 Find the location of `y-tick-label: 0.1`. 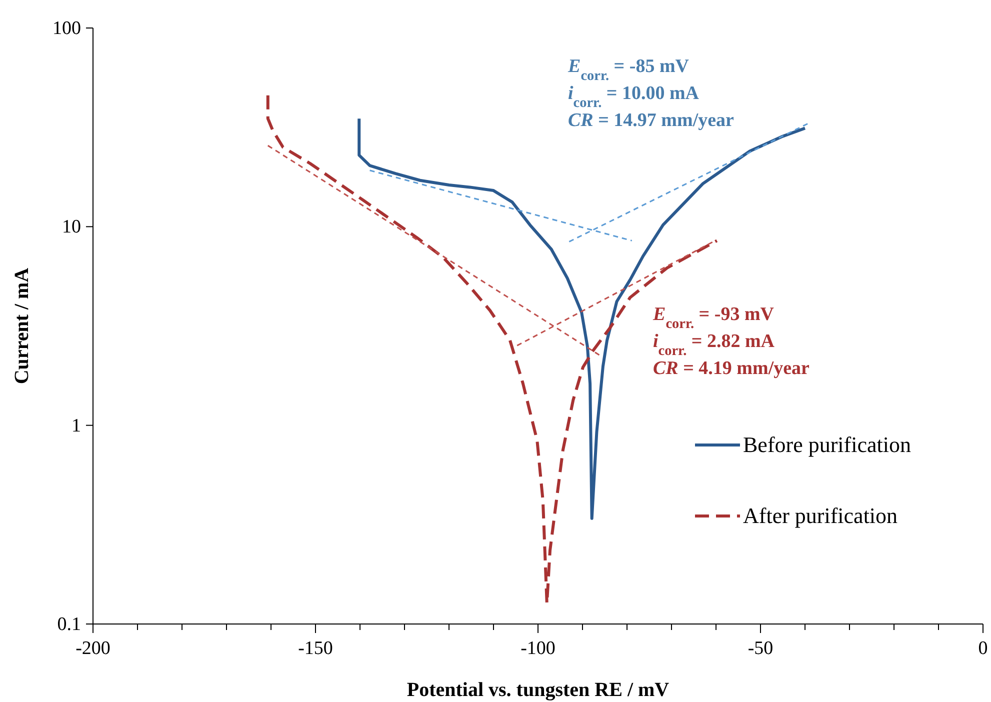

y-tick-label: 0.1 is located at coordinates (69, 624).